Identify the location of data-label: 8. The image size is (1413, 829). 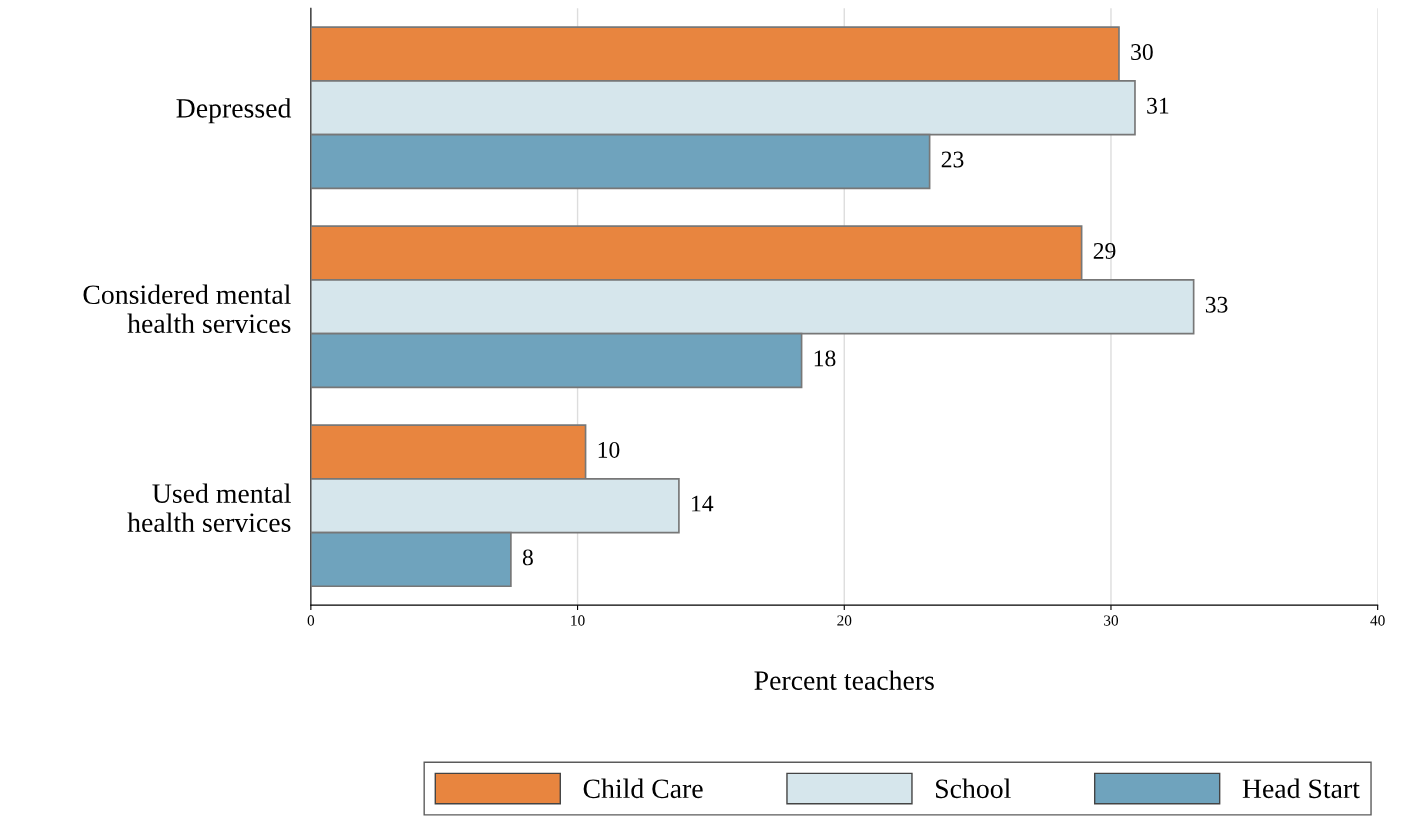
(527, 557).